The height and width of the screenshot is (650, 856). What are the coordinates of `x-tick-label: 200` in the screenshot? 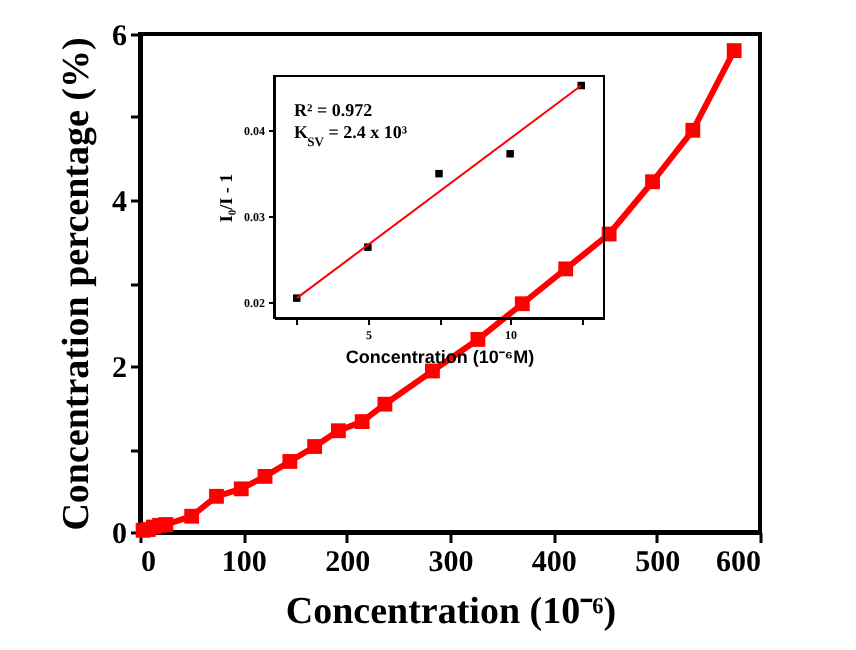 It's located at (348, 563).